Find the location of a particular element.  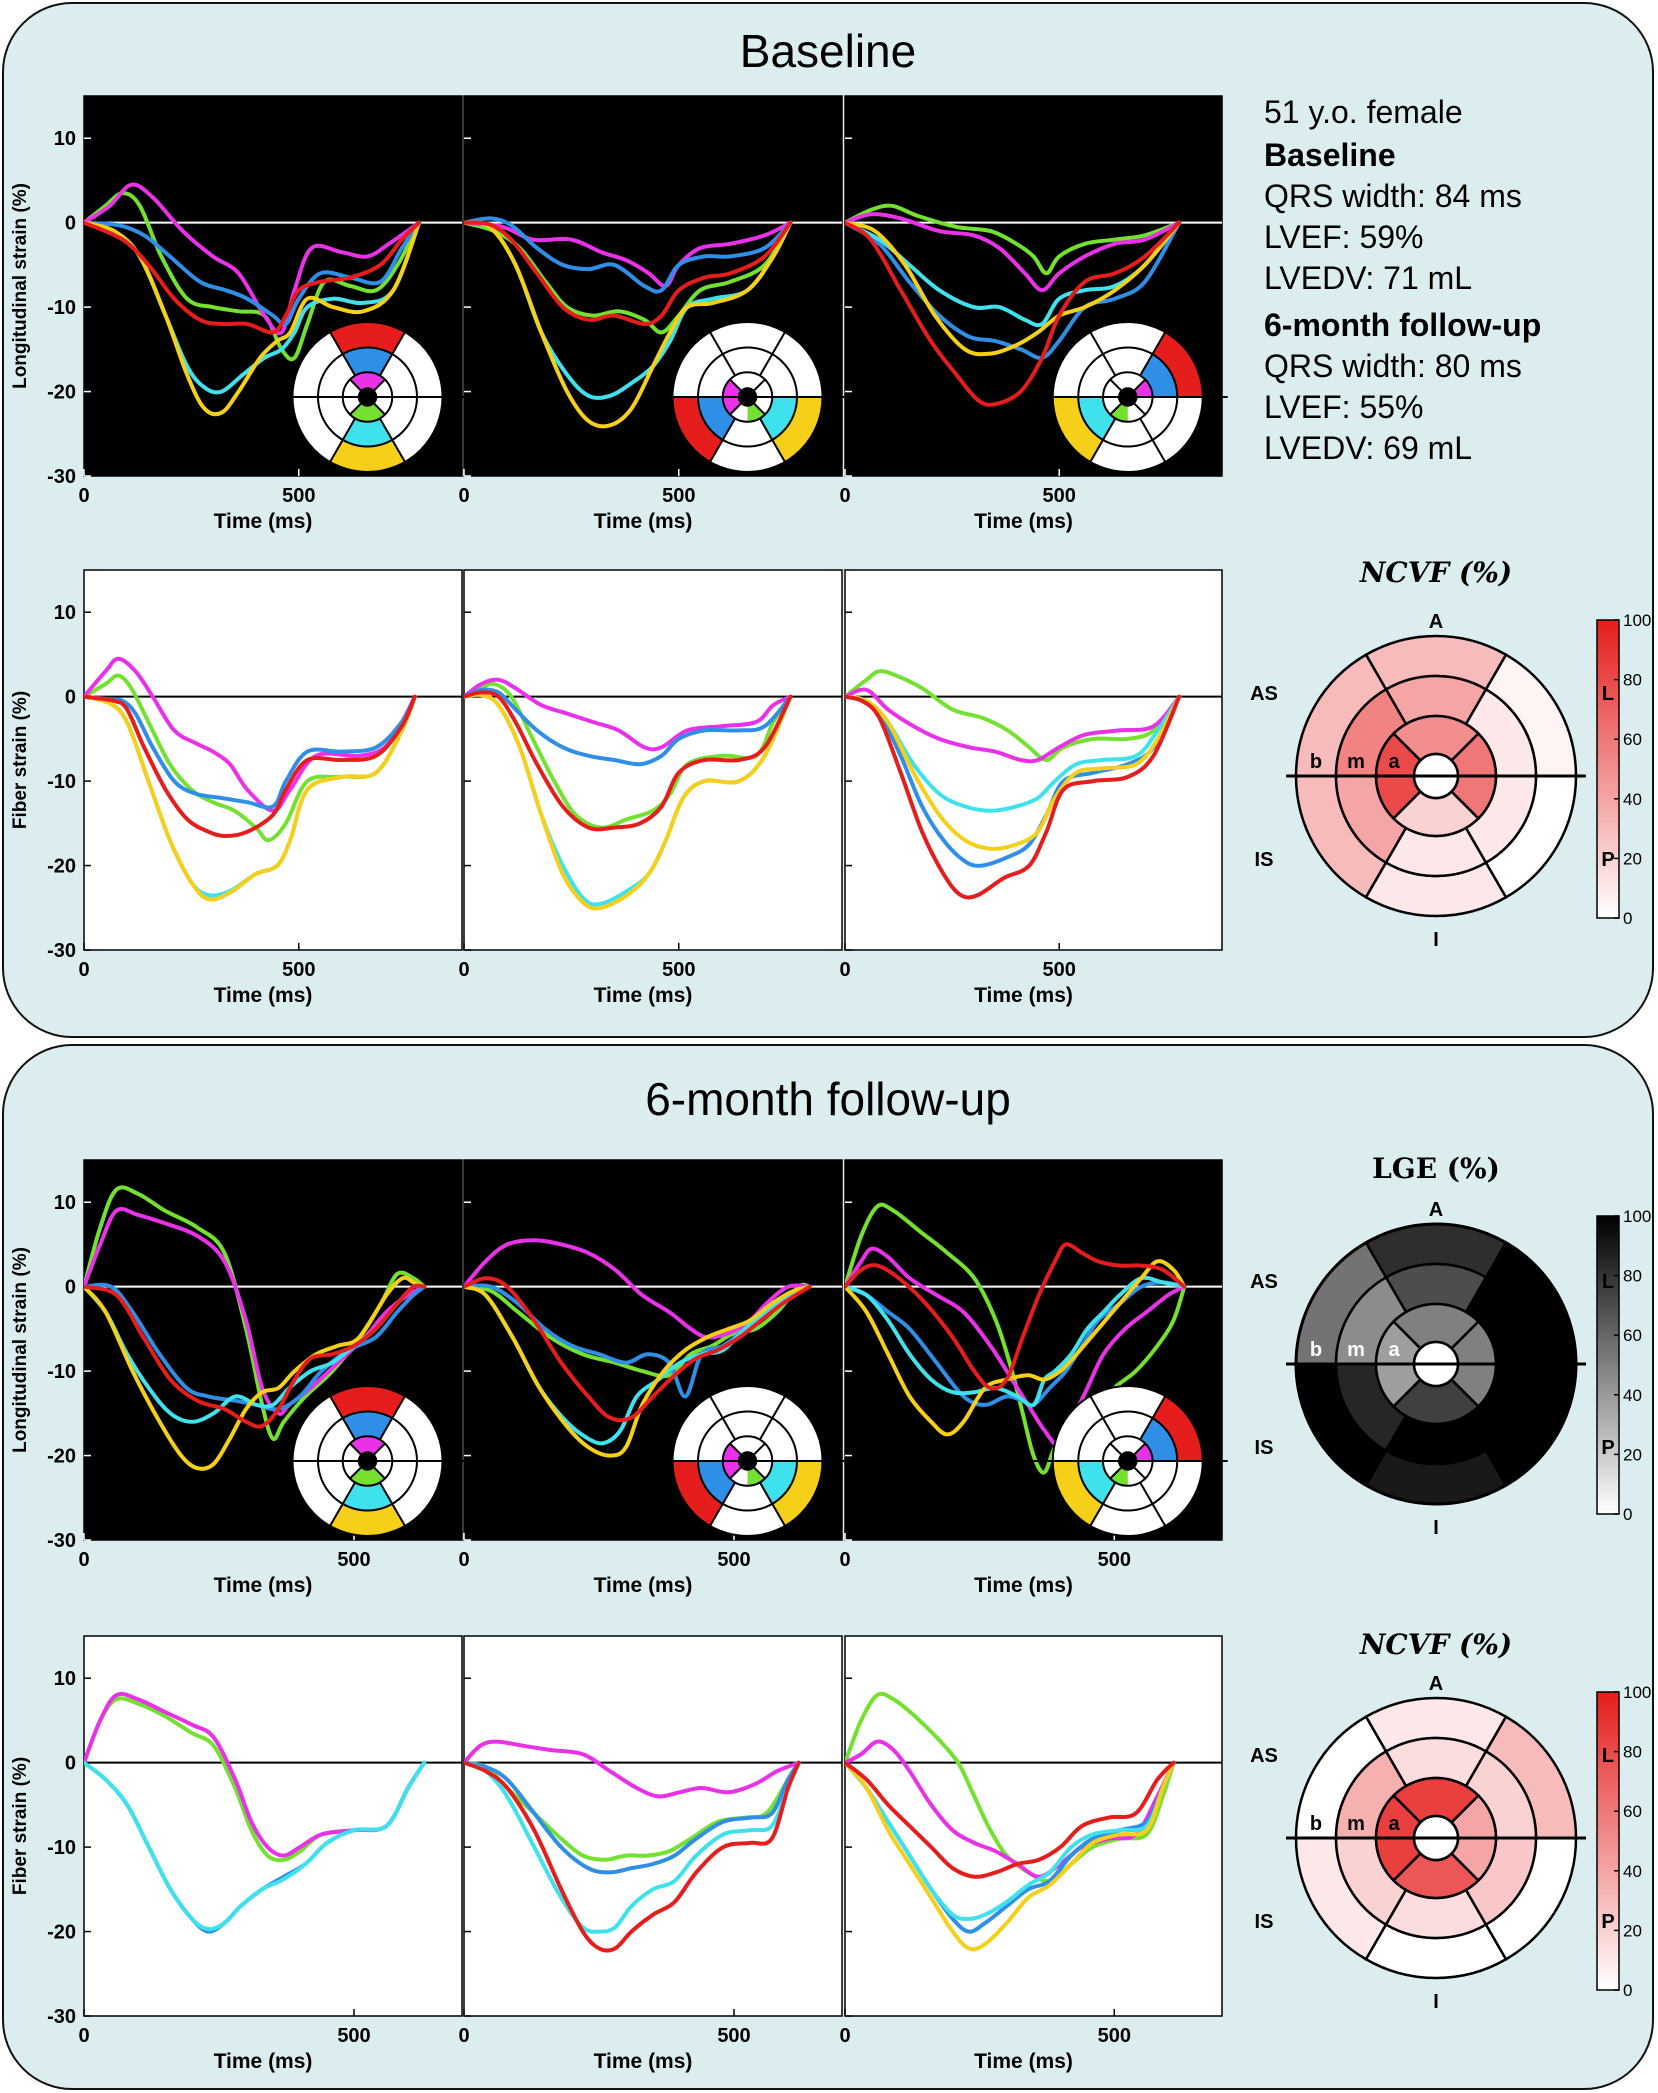

baseline-qrs: QRS width: 84 ms is located at coordinates (1393, 196).